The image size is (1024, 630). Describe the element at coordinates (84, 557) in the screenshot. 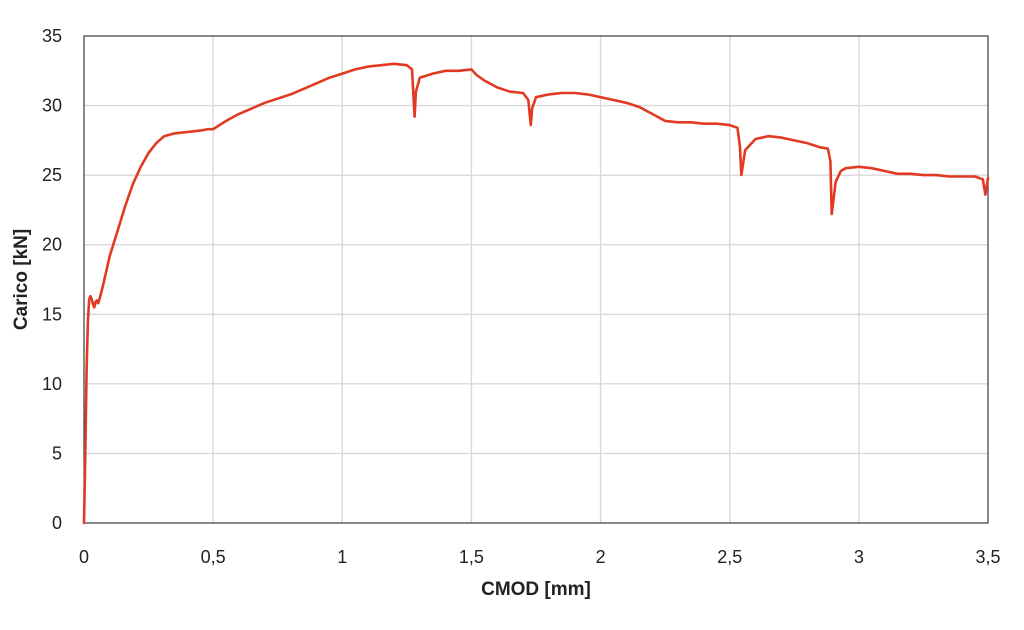

I see `x-tick-label: 0` at that location.